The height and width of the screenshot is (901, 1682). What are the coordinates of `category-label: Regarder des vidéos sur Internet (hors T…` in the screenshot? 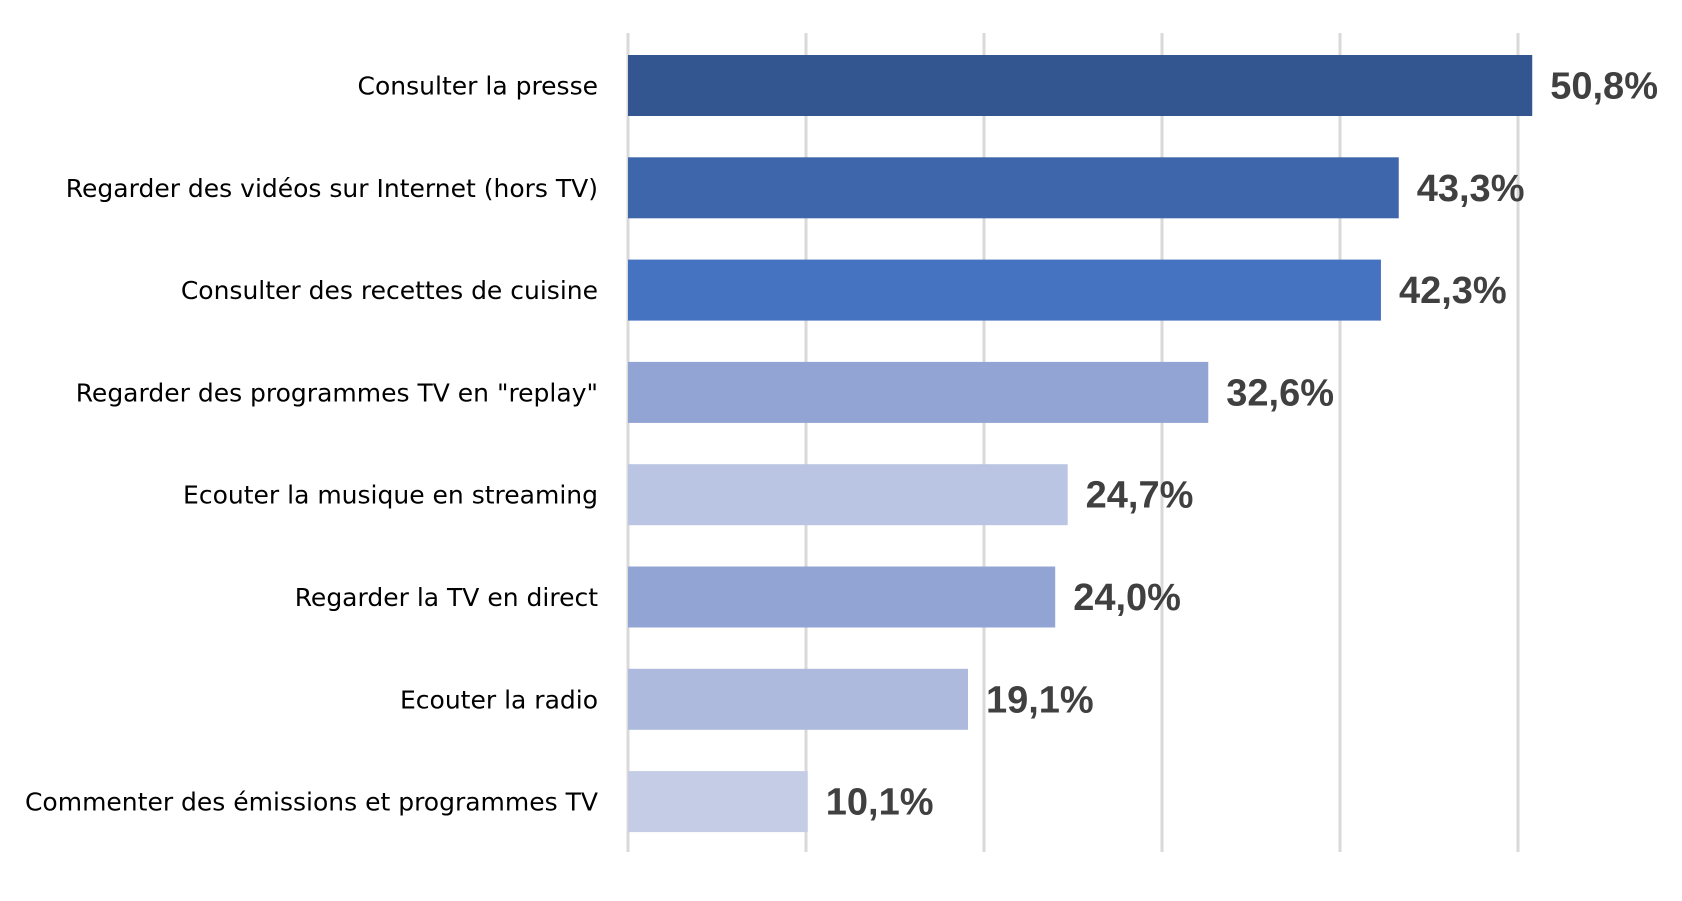 It's located at (332, 188).